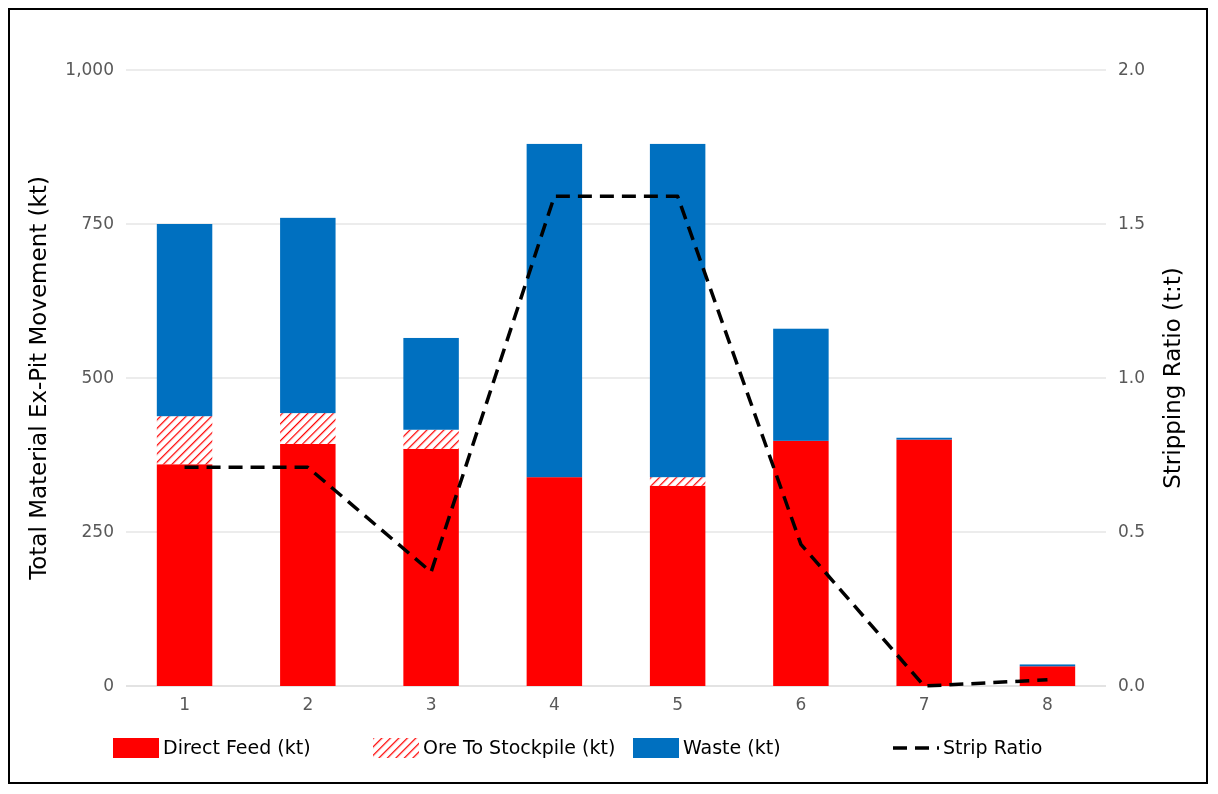 The height and width of the screenshot is (794, 1218). What do you see at coordinates (554, 704) in the screenshot?
I see `x-tick-label: 4` at bounding box center [554, 704].